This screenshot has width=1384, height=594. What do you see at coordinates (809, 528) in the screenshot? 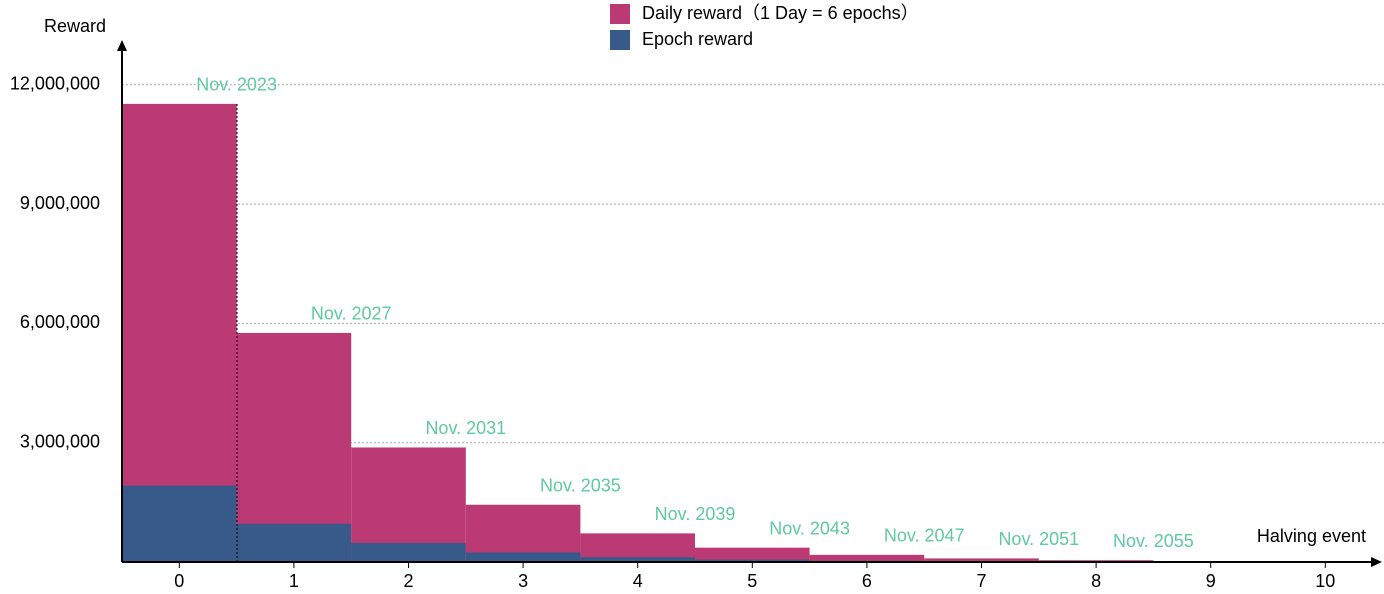
I see `annotation: Nov. 2043` at bounding box center [809, 528].